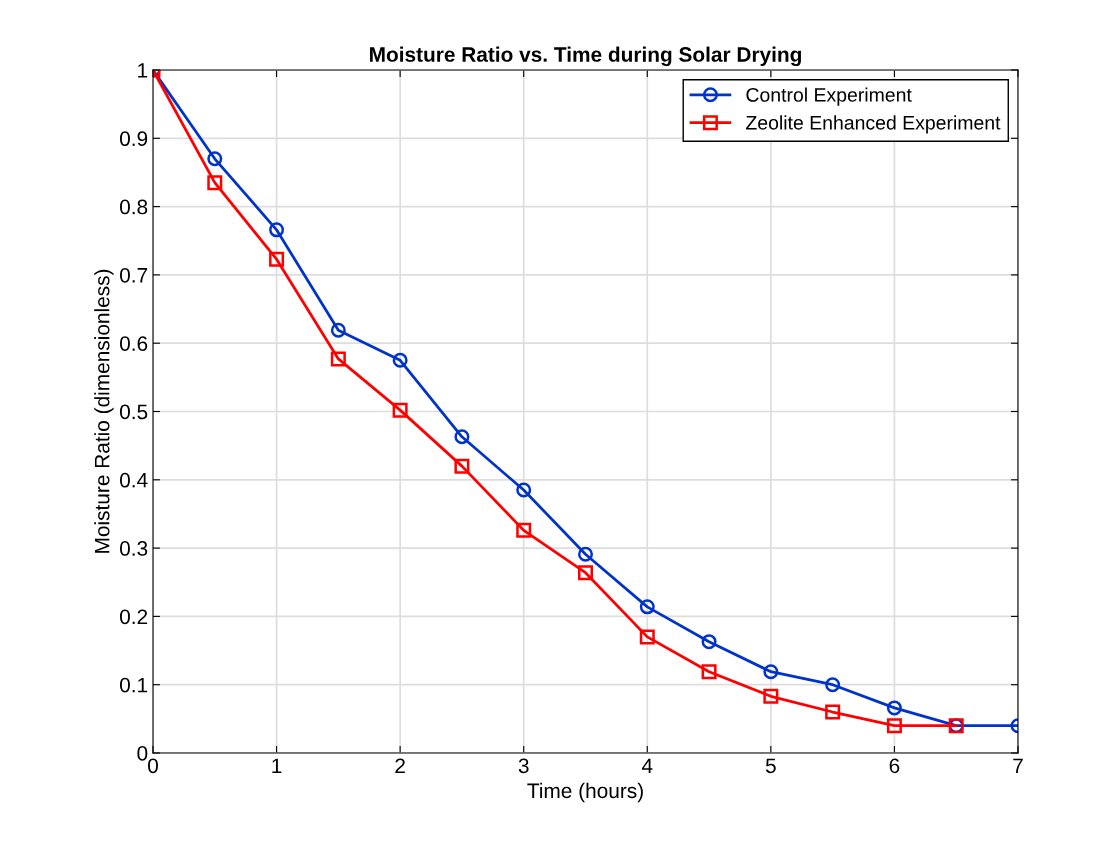  What do you see at coordinates (133, 207) in the screenshot?
I see `y-tick-label: 0.8` at bounding box center [133, 207].